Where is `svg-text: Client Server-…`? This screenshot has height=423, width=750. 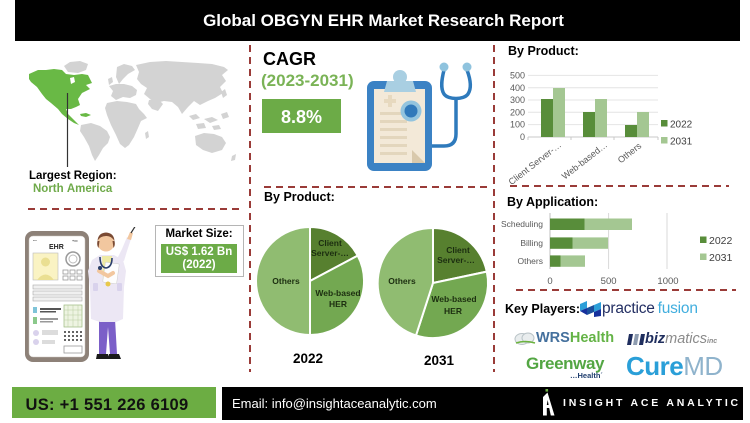 svg-text: Client Server-… is located at coordinates (535, 162).